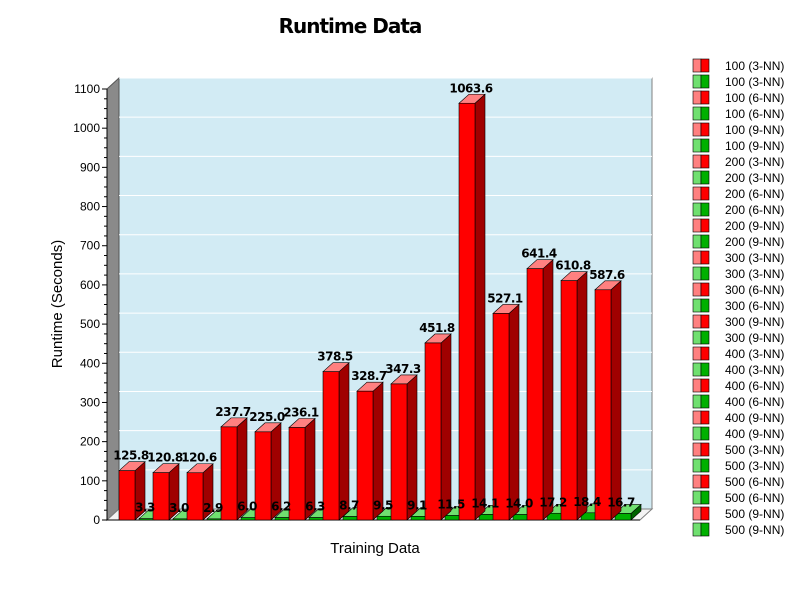  Describe the element at coordinates (505, 298) in the screenshot. I see `data-label-red: 527.1` at that location.